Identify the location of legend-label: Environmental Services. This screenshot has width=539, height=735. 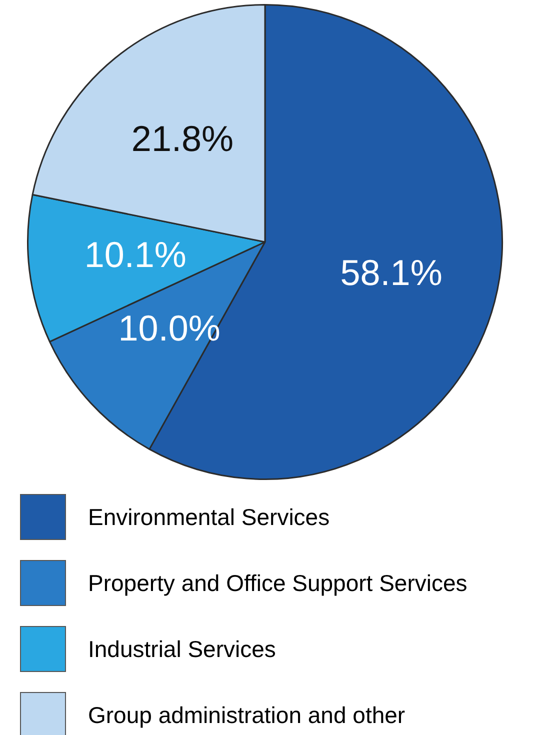
(209, 517).